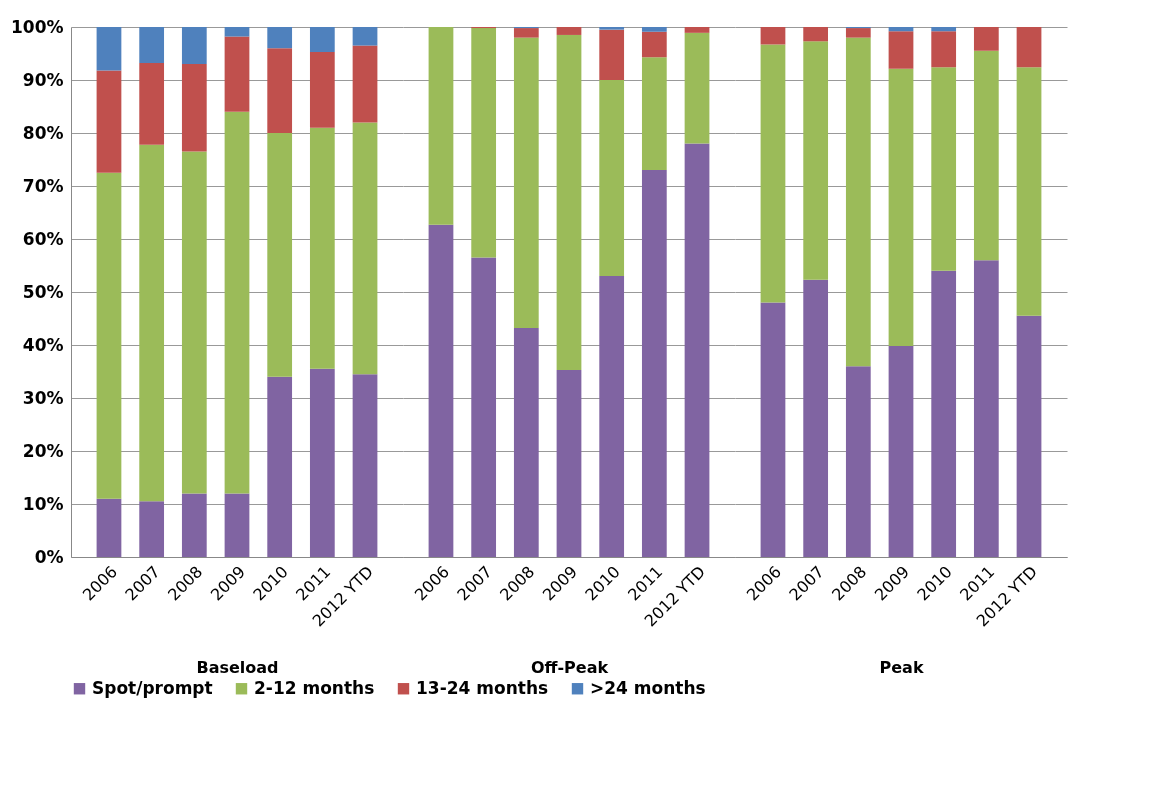  What do you see at coordinates (43, 291) in the screenshot?
I see `y-tick-label: 50%` at bounding box center [43, 291].